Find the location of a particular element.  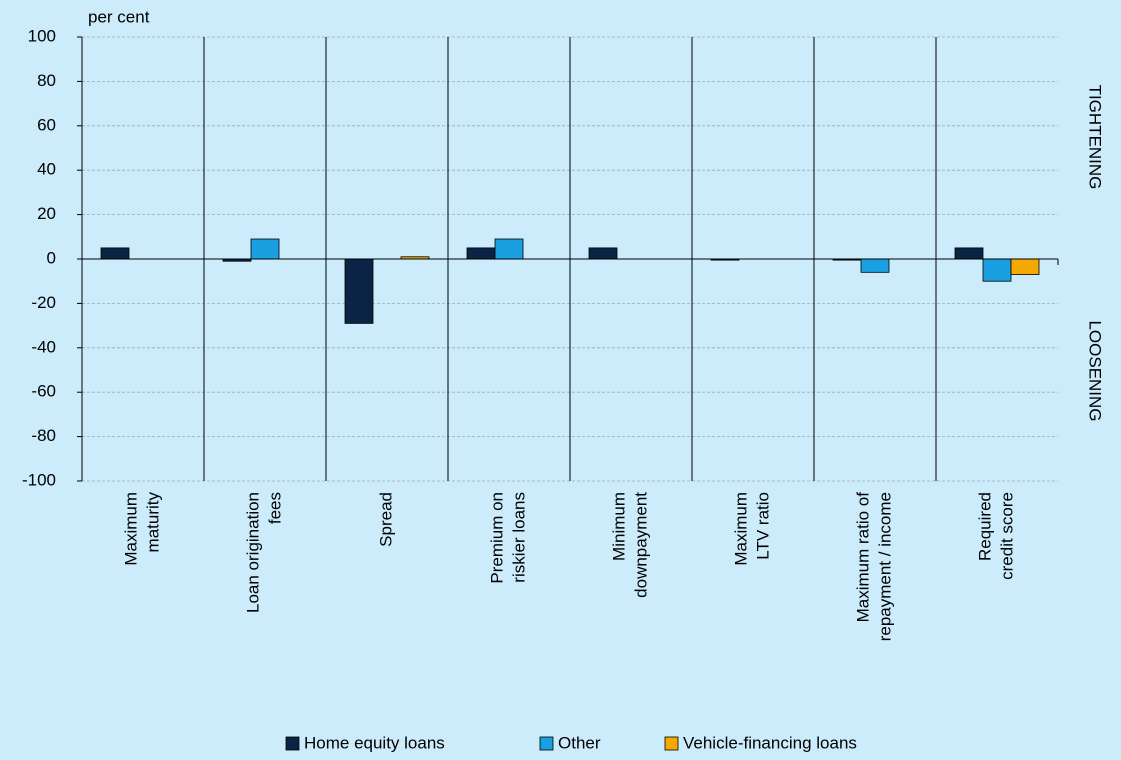

x-tick-label: credit score is located at coordinates (1006, 536).